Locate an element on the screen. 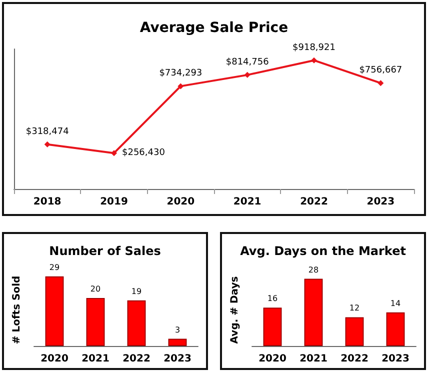 This screenshot has width=430, height=374. data-label: 14 is located at coordinates (395, 303).